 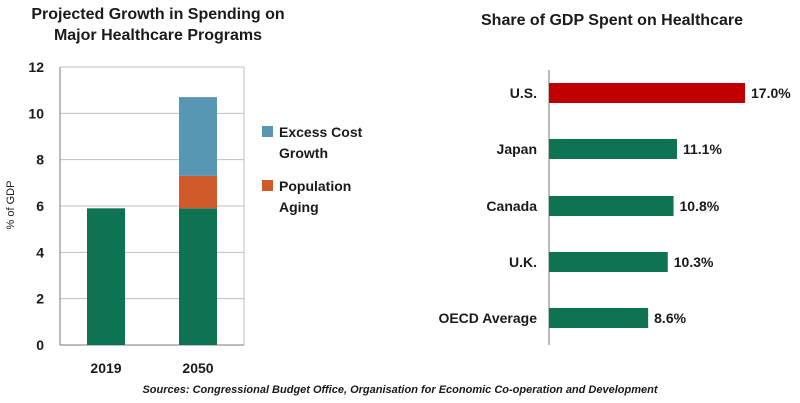 I want to click on legend-label: Growth, so click(x=303, y=153).